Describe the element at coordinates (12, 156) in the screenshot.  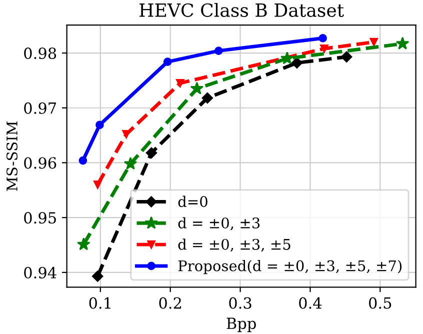
I see `y-axis-title: MS-SSIM` at that location.